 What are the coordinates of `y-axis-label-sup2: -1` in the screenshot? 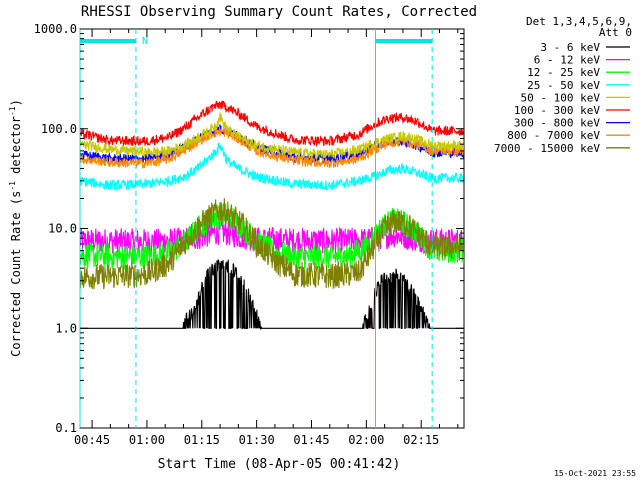 It's located at (12, 111).